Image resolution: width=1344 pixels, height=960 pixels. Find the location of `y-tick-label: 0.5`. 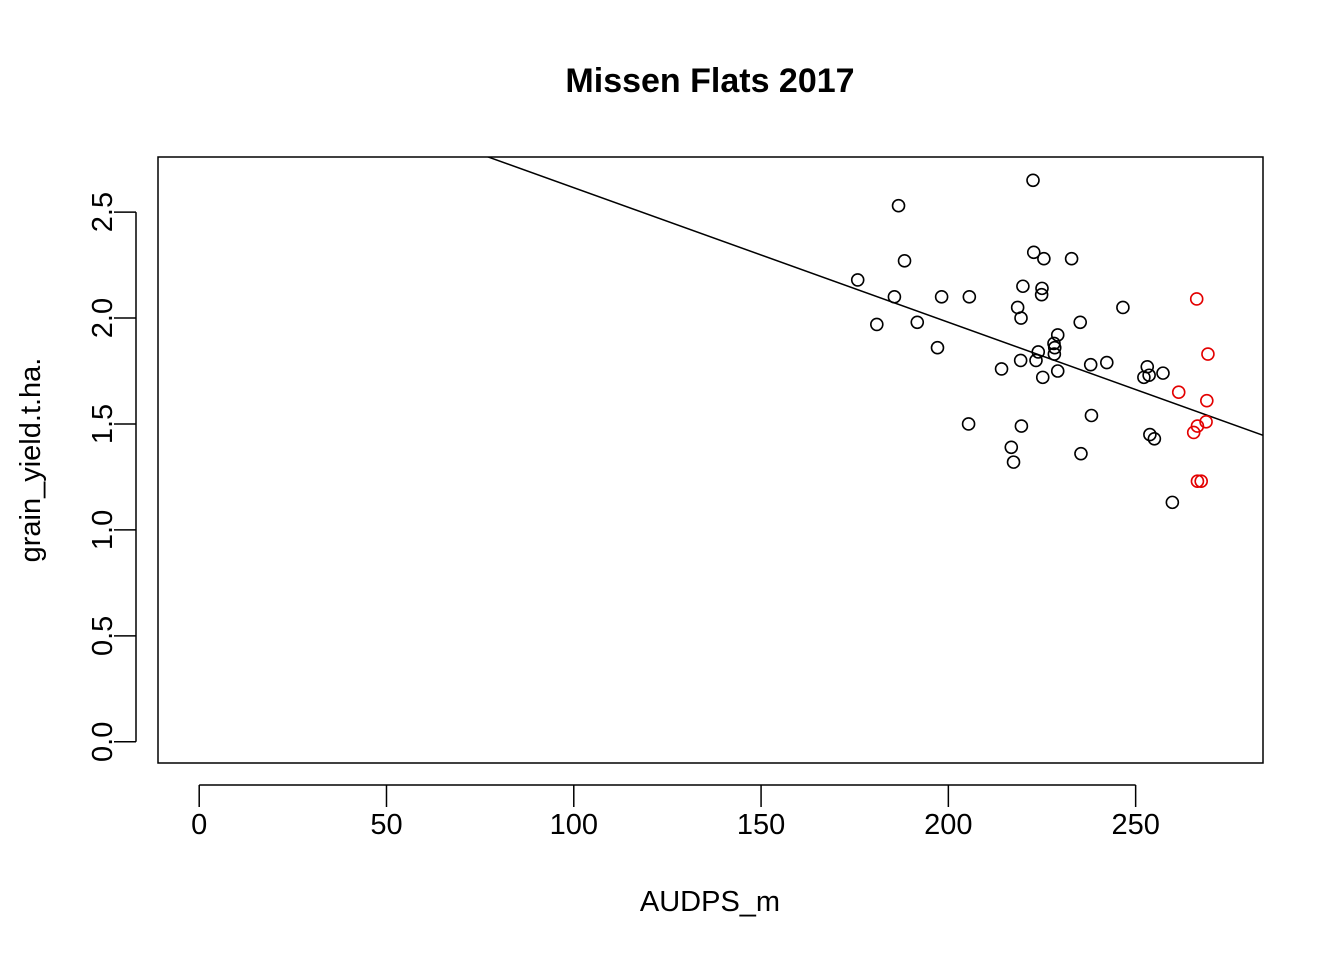

y-tick-label: 0.5 is located at coordinates (103, 636).